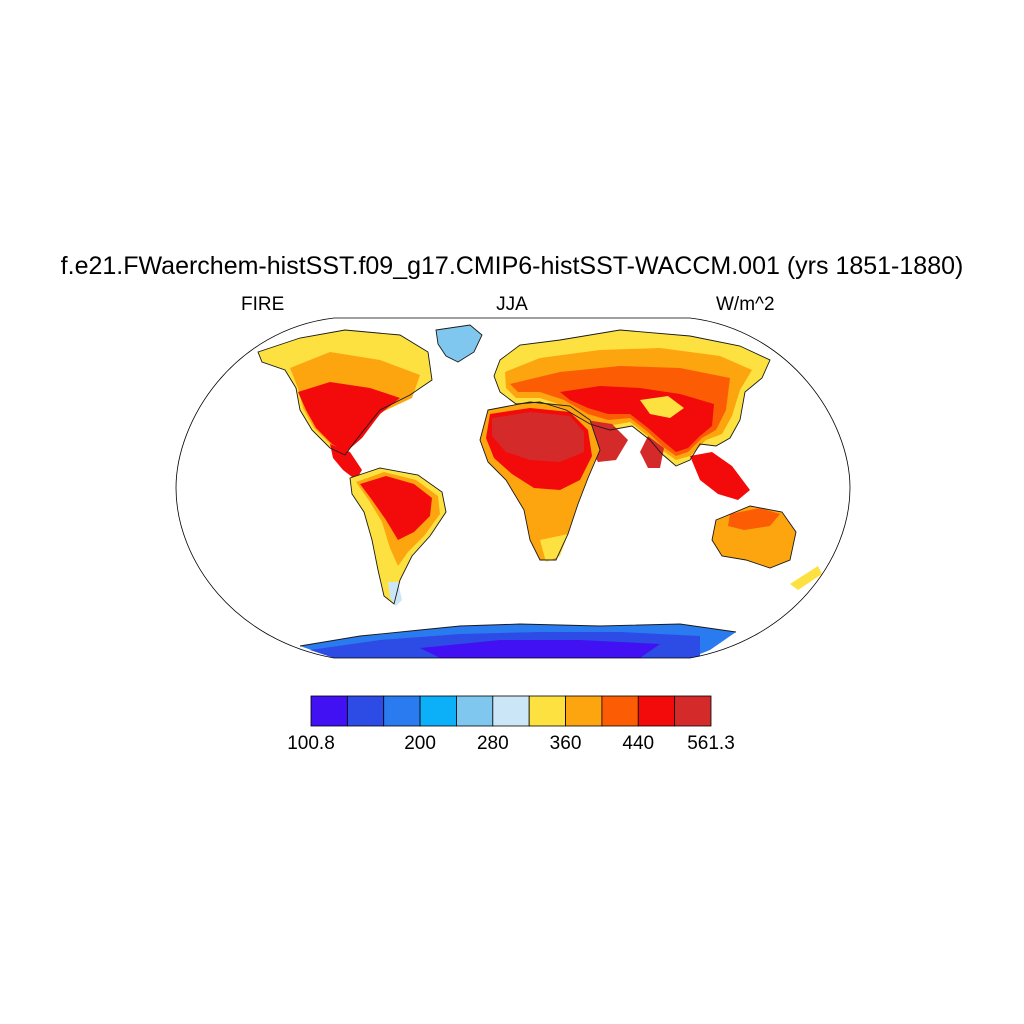 The width and height of the screenshot is (1024, 1024). Describe the element at coordinates (711, 743) in the screenshot. I see `colorbar-label: 561.3` at that location.